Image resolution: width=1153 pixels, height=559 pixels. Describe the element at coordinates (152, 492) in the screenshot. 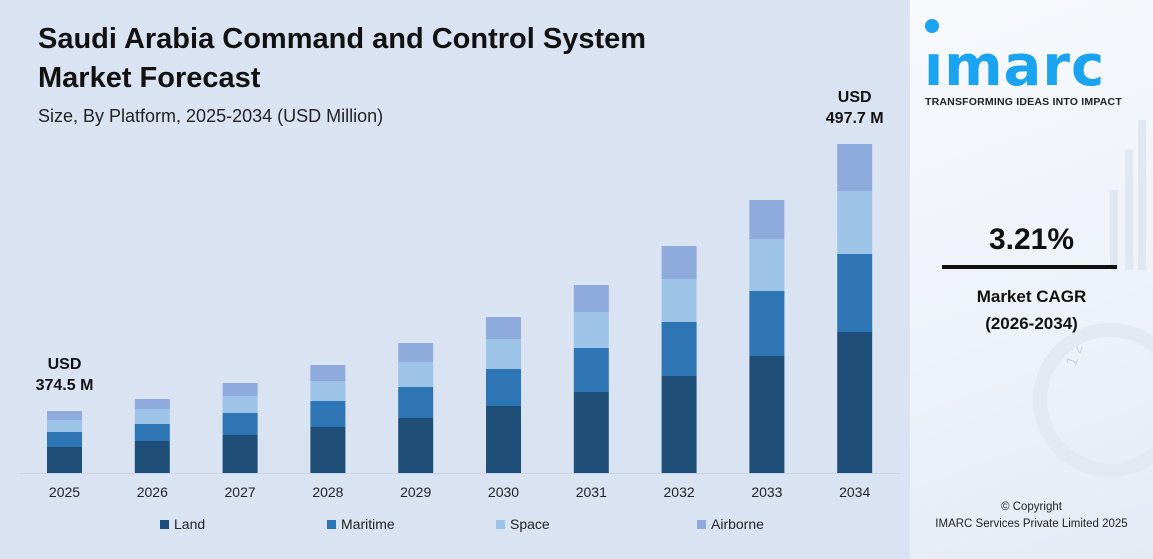

I see `x-tick-label: 2026` at that location.